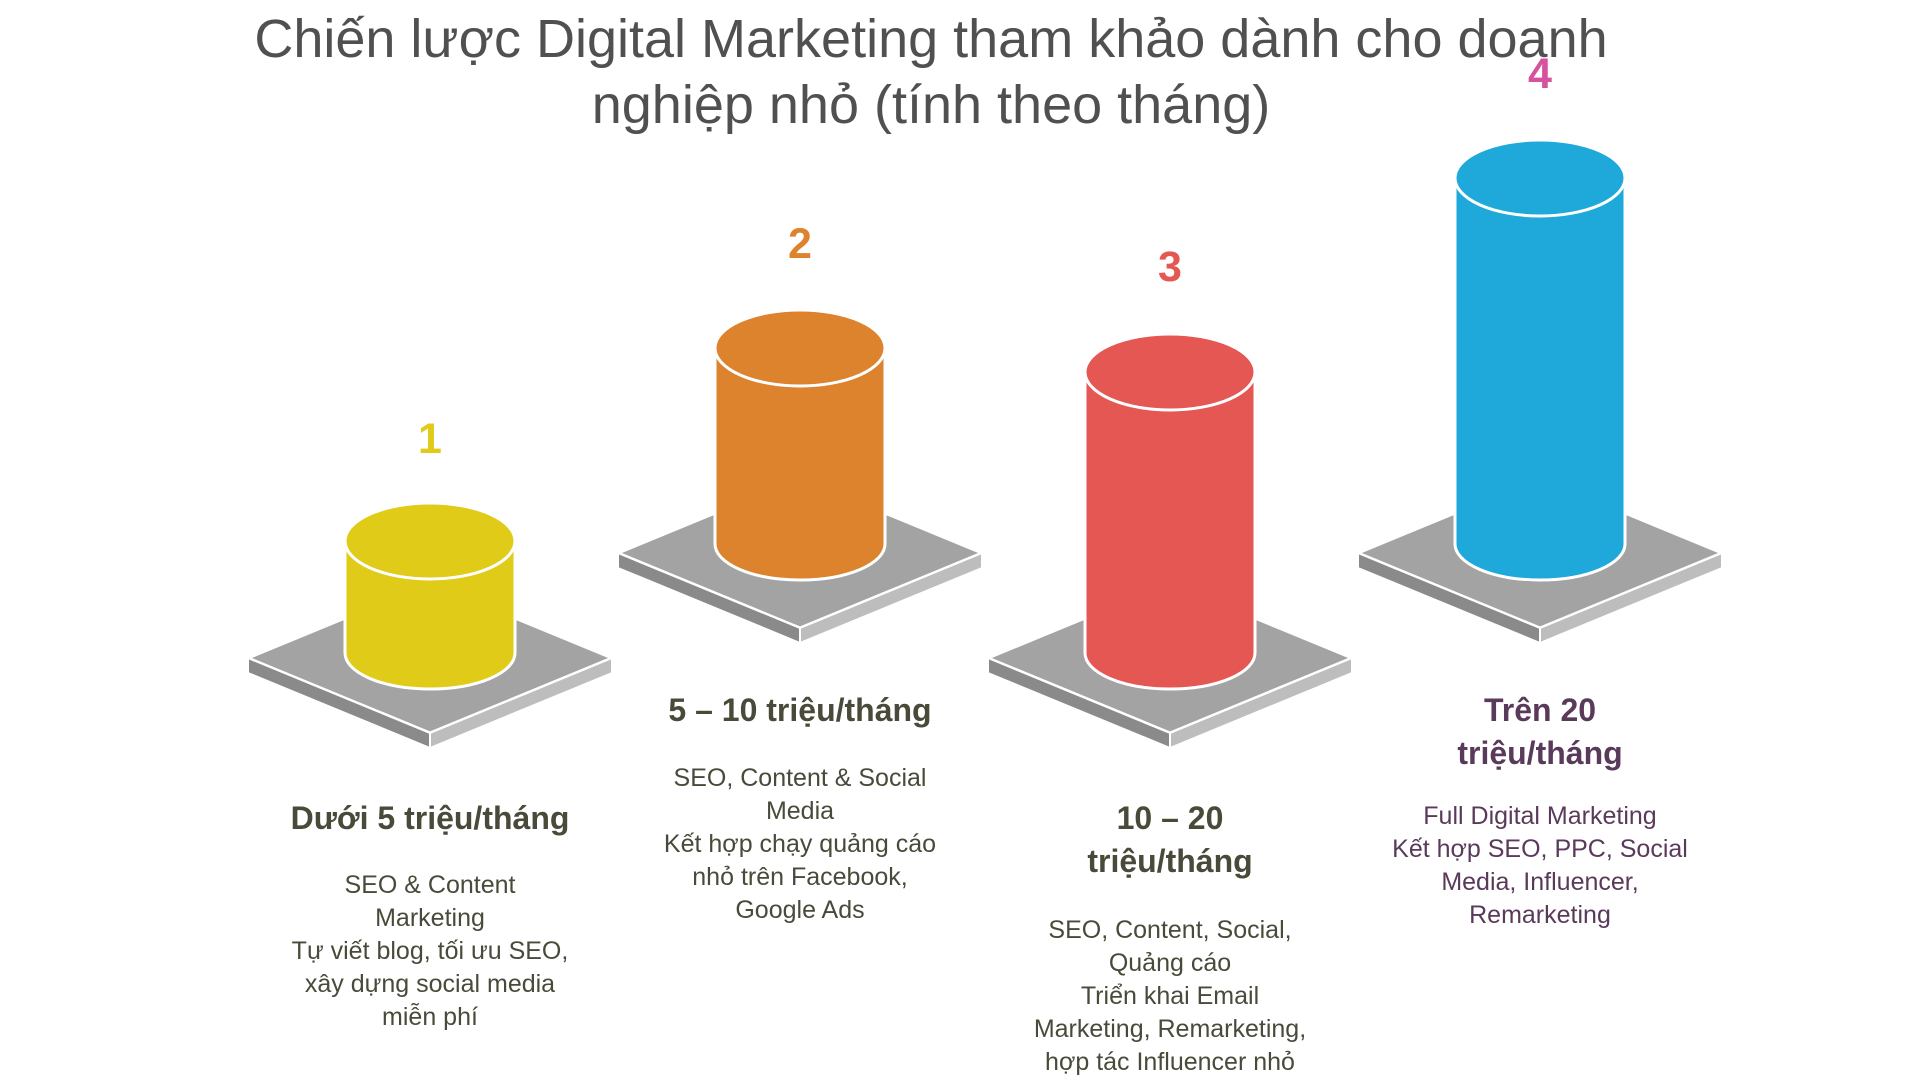 The width and height of the screenshot is (1920, 1085). Describe the element at coordinates (521, 703) in the screenshot. I see `tier-1-base-right` at that location.